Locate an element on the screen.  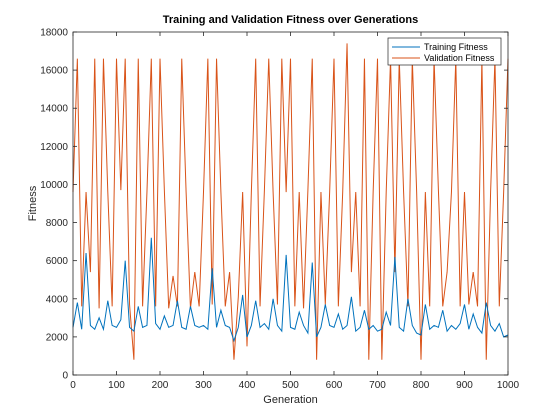
y-tick-label: 6000 is located at coordinates (57, 261).